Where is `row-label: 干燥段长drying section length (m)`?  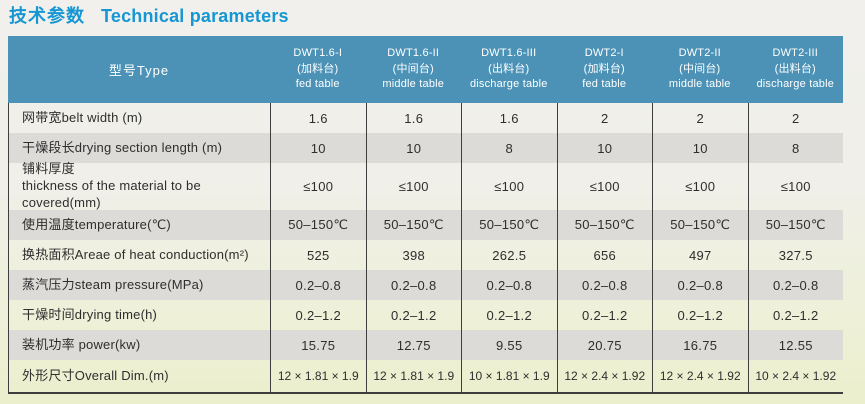 row-label: 干燥段长drying section length (m) is located at coordinates (139, 148).